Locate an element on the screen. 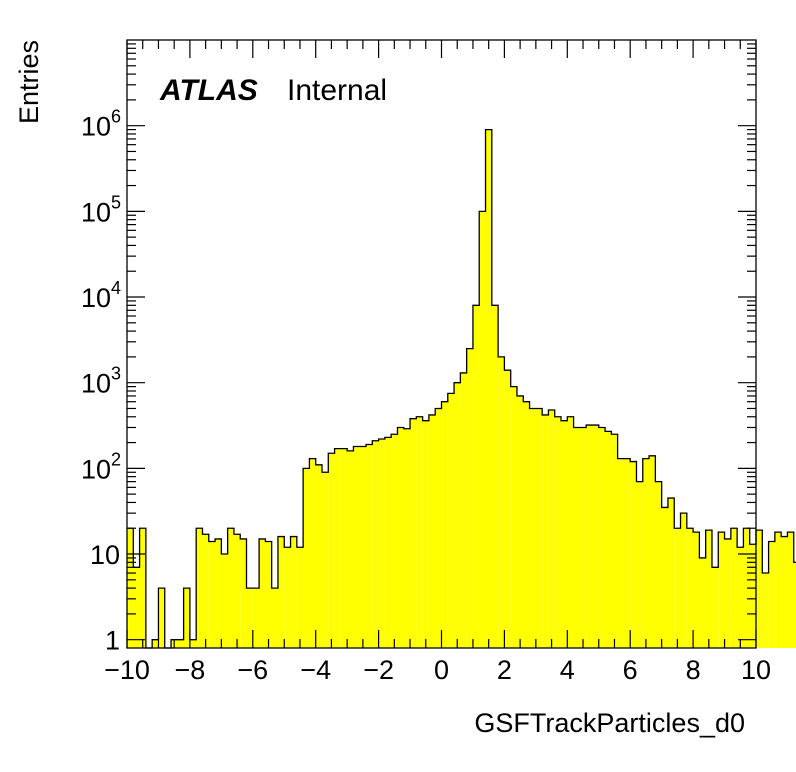 The height and width of the screenshot is (772, 796). x-tick-label: −8 is located at coordinates (190, 670).